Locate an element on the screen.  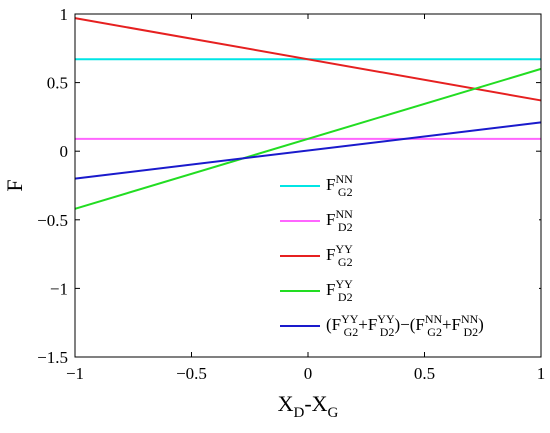
y-tick-label: 0.5 is located at coordinates (57, 83).